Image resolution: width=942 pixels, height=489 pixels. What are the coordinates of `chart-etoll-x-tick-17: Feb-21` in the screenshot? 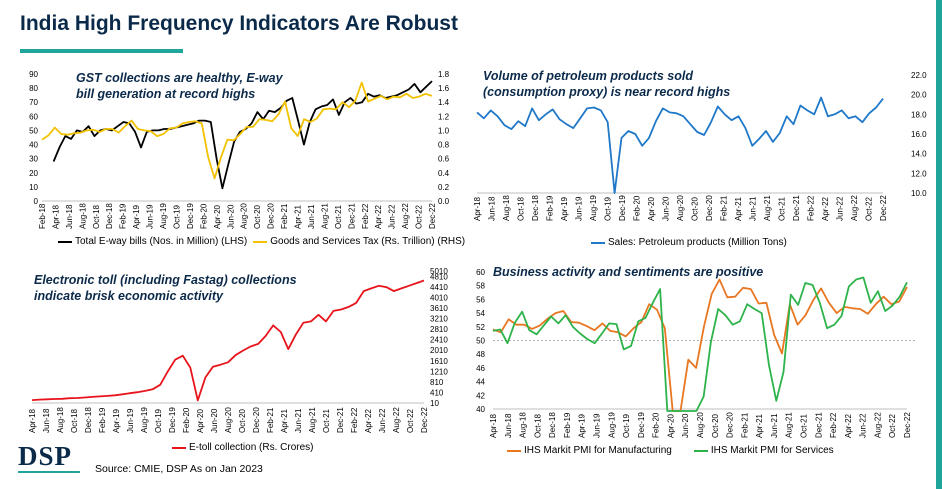 It's located at (270, 420).